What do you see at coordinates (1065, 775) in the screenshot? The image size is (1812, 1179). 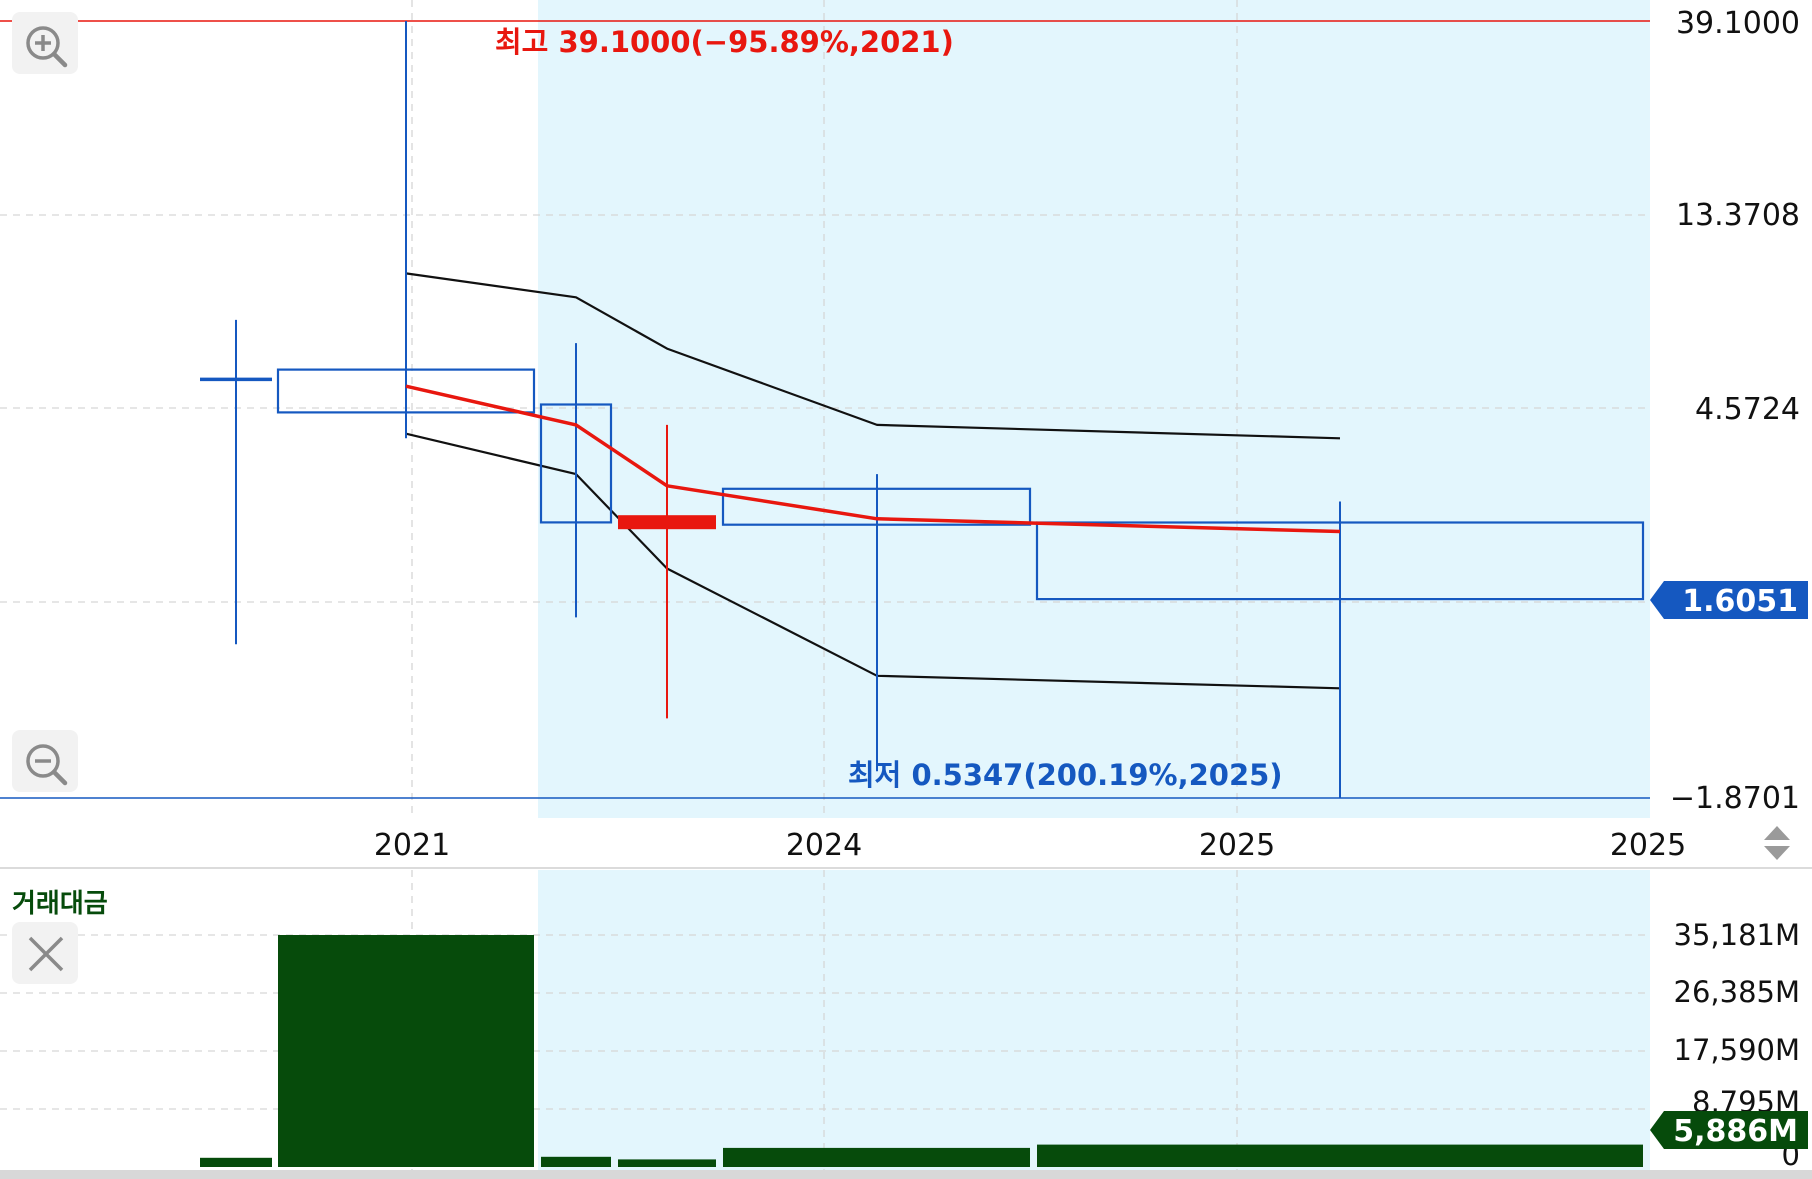 I see `low-annotation: 최저 0.5347(200.19%,2025)` at bounding box center [1065, 775].